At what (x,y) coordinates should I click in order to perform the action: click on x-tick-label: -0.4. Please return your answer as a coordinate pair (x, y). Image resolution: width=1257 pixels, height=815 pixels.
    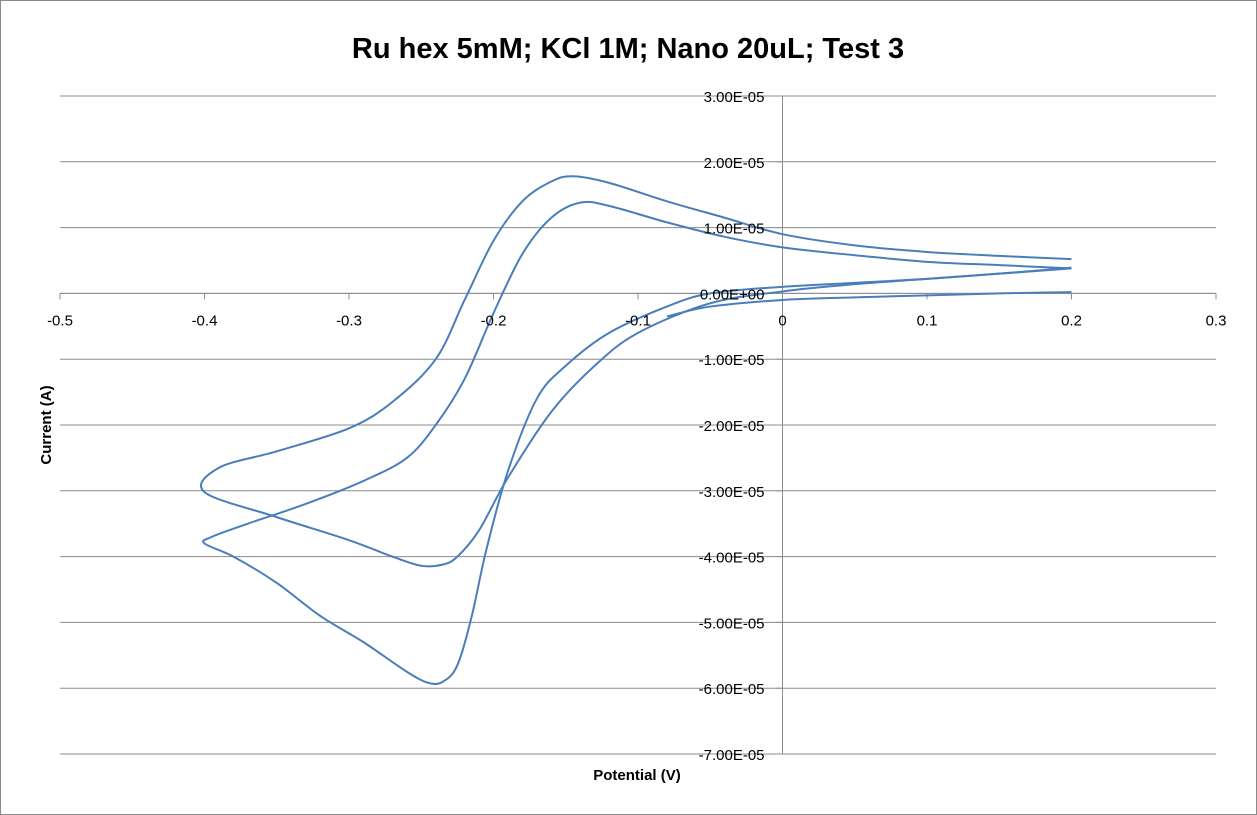
    Looking at the image, I should click on (205, 320).